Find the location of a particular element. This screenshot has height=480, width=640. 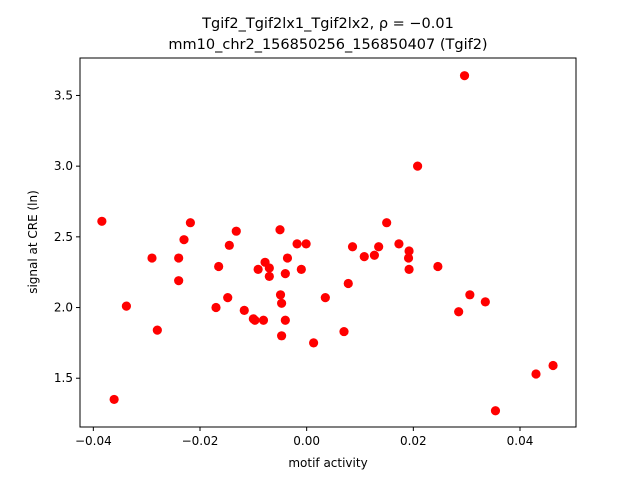

y-axis-ticks: 1.5 2.0 2.5 3.0 3.5 is located at coordinates (67, 236).